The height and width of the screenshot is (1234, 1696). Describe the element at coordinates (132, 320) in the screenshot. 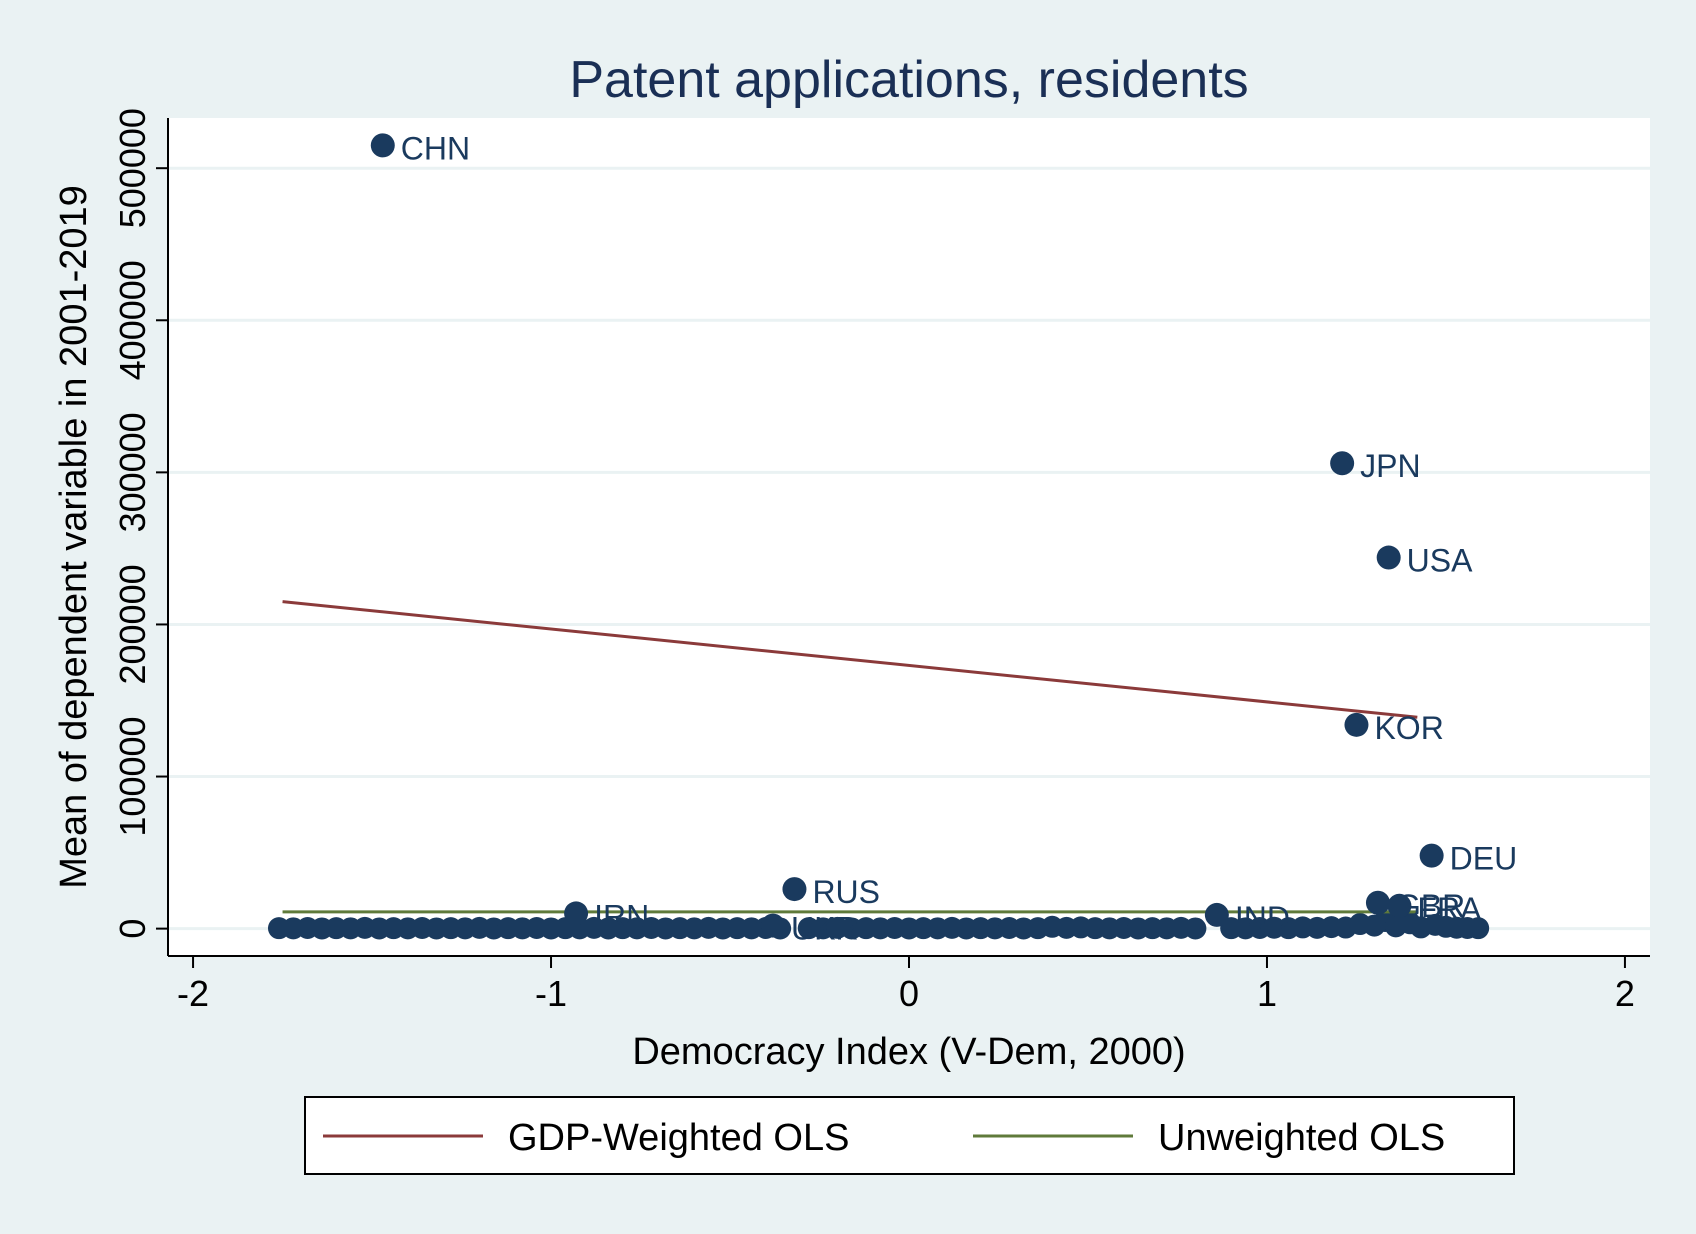

I see `y-tick-label-4: 400000` at that location.